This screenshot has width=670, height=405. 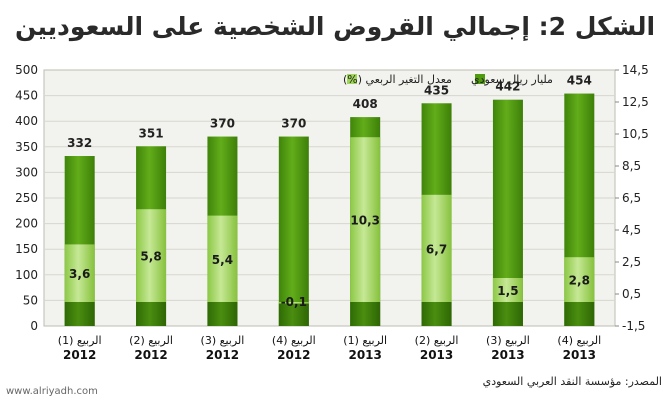 What do you see at coordinates (631, 230) in the screenshot?
I see `y-right-tick-label: 4,5` at bounding box center [631, 230].